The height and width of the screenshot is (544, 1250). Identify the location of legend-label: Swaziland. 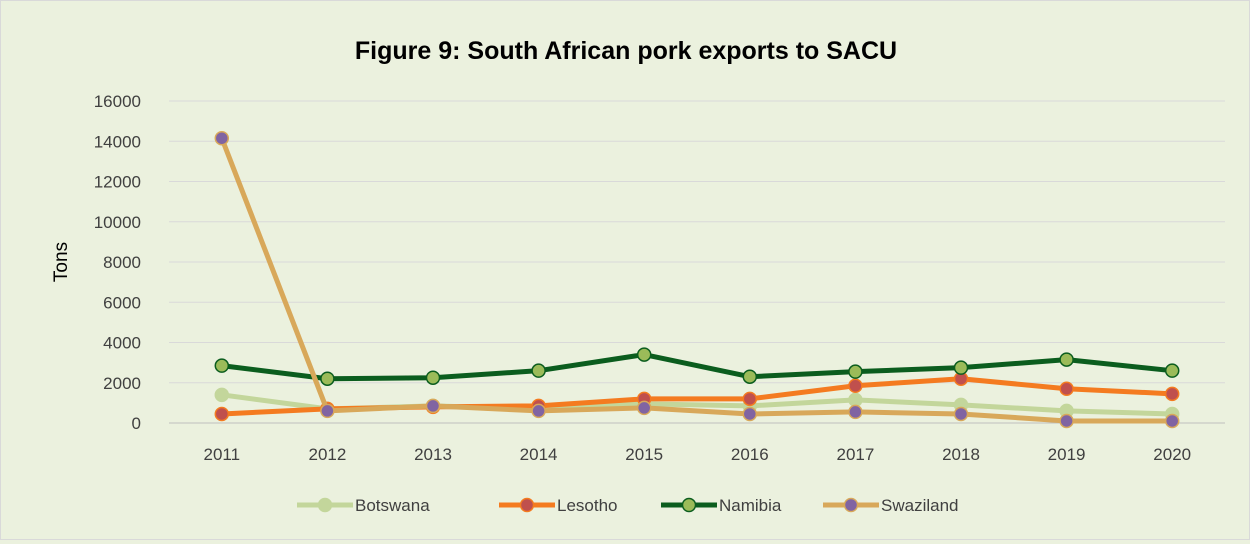
(920, 505).